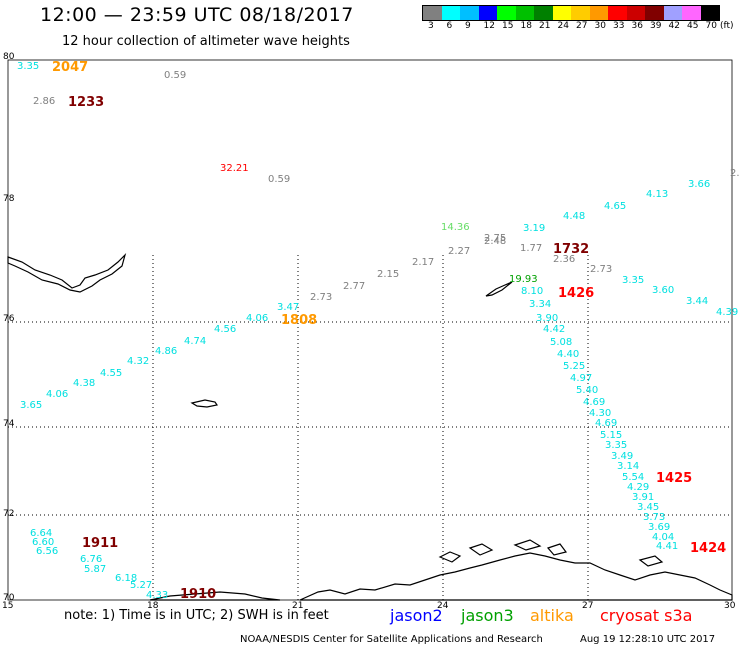 This screenshot has width=740, height=650. I want to click on track-time-label: 1911, so click(100, 543).